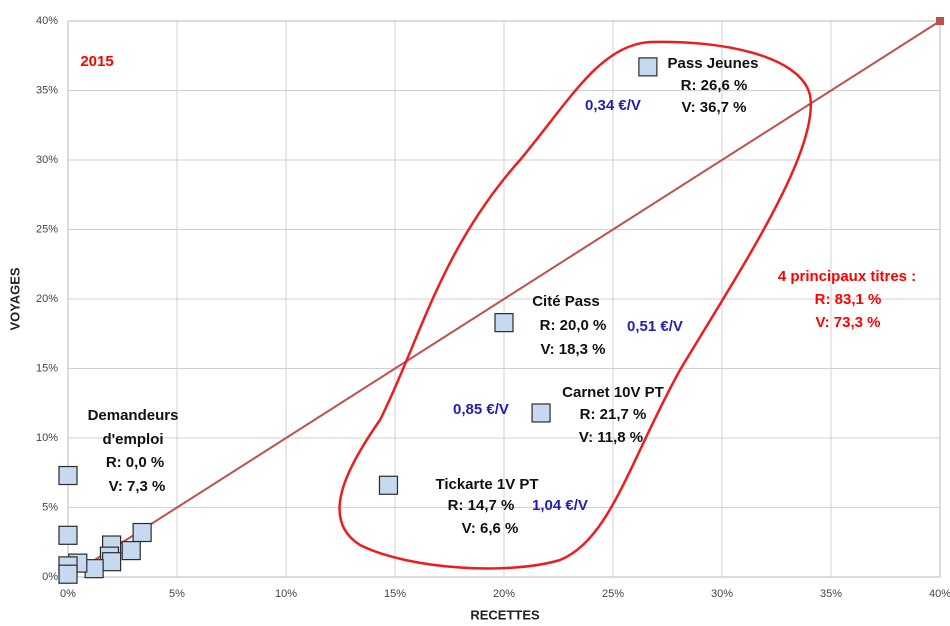 The height and width of the screenshot is (626, 950). I want to click on x-tick-label: 15%, so click(395, 594).